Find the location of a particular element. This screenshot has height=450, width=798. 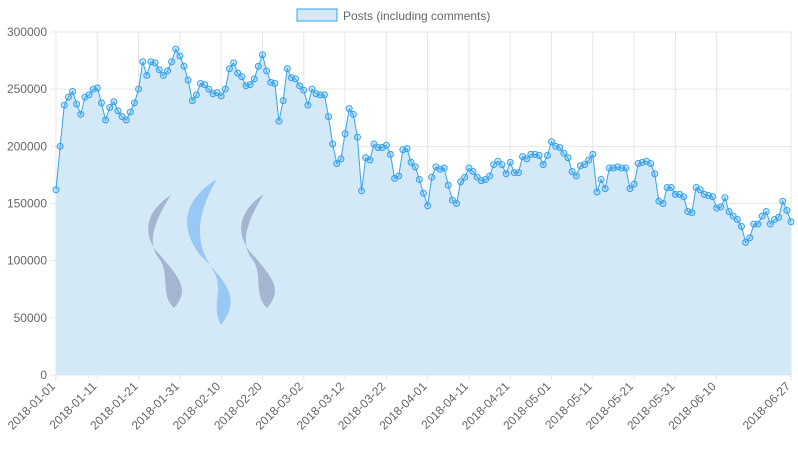

legend-swatch is located at coordinates (317, 15).